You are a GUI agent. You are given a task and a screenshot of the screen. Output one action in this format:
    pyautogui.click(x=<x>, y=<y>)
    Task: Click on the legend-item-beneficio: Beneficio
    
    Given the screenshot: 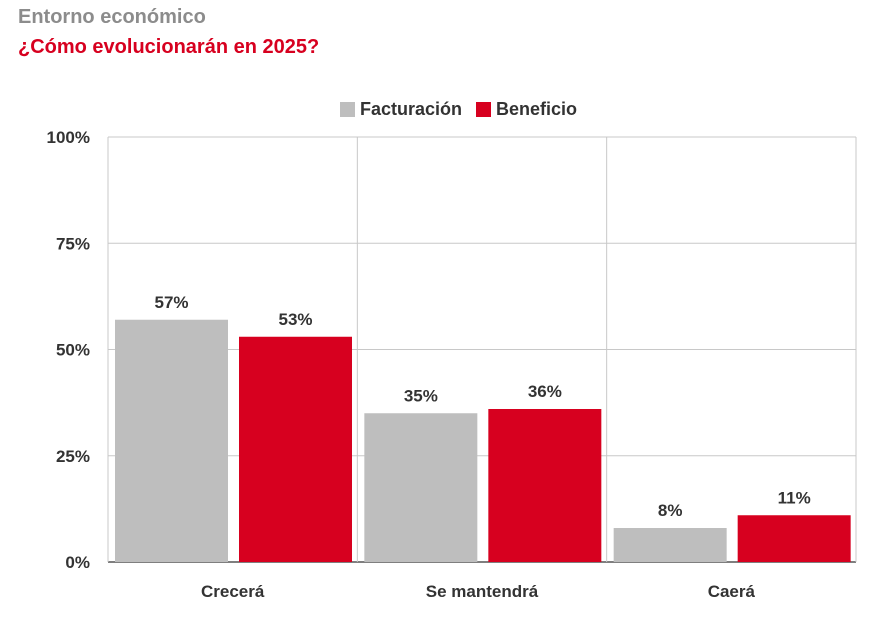 What is the action you would take?
    pyautogui.click(x=526, y=109)
    